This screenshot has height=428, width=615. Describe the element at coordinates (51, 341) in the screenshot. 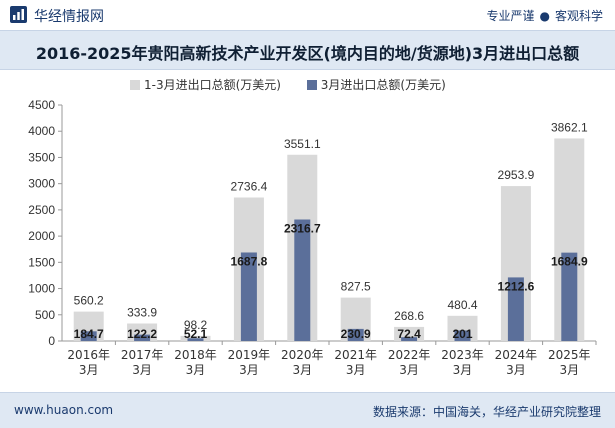

I see `y-tick-label: 0` at that location.